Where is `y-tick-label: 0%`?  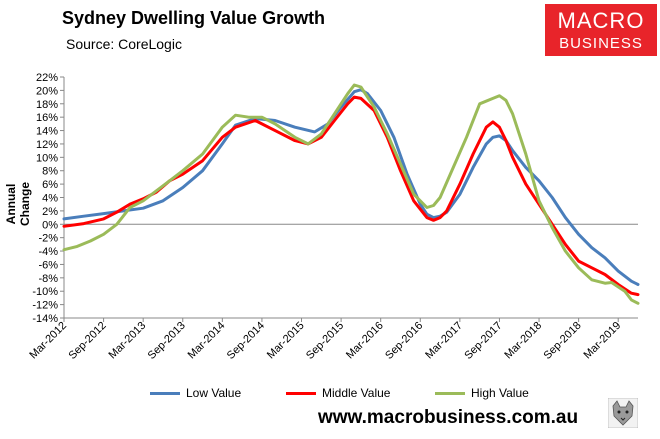 y-tick-label: 0% is located at coordinates (50, 225).